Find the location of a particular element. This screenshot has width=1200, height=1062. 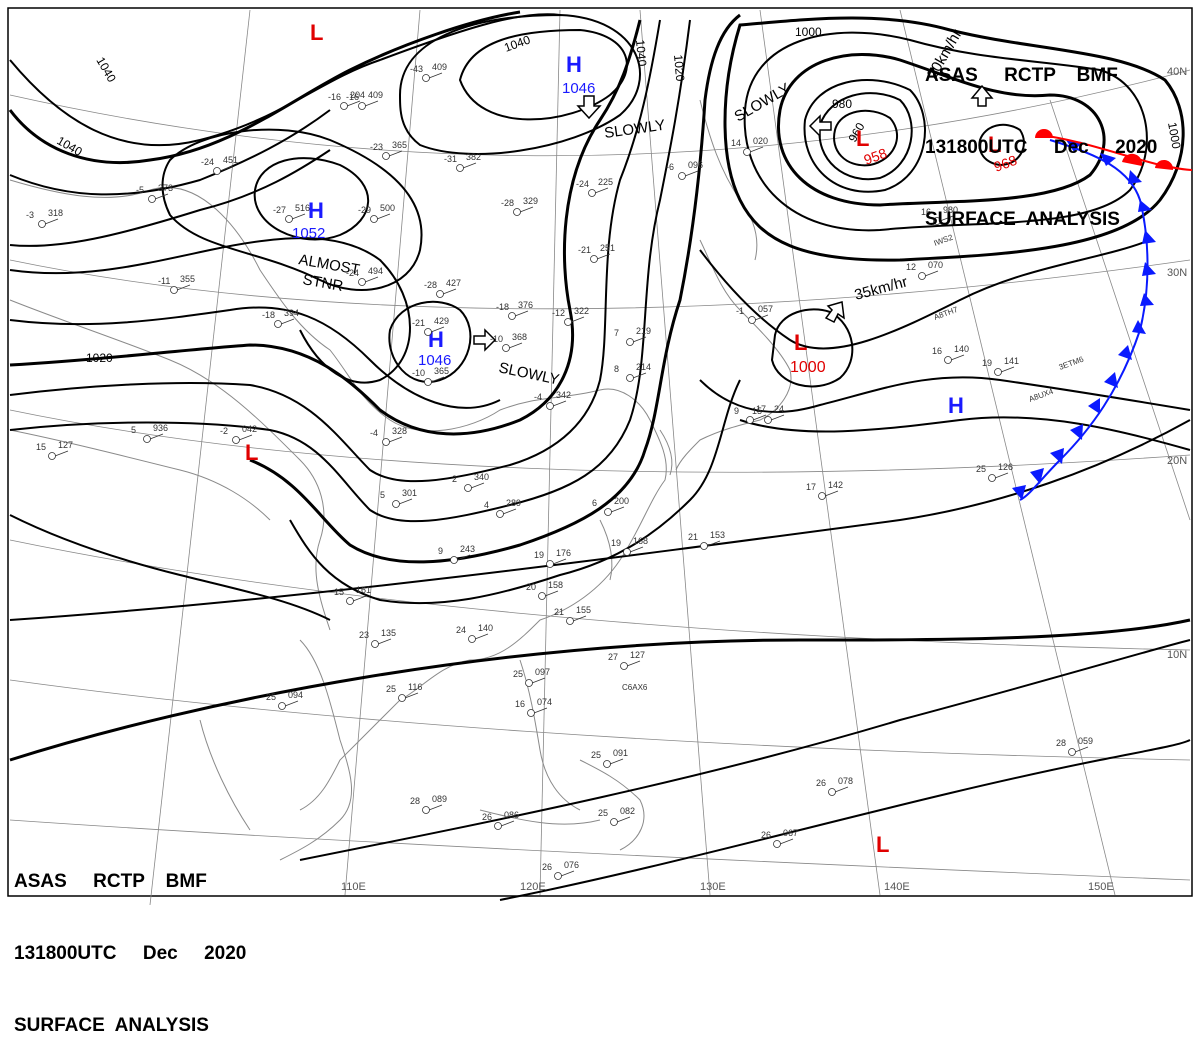

station-plot: 26 078 is located at coordinates (834, 786).